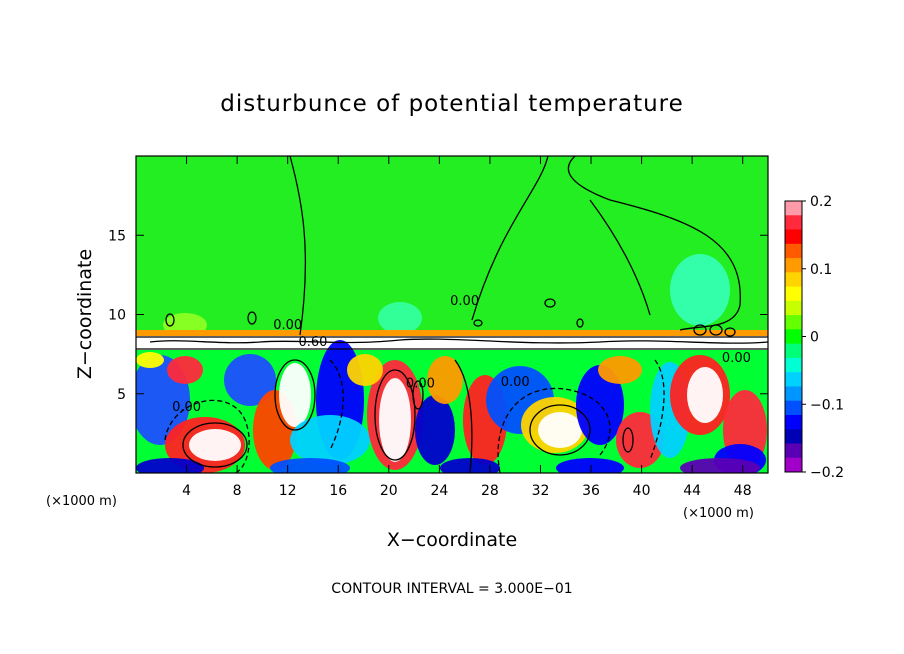 The image size is (904, 654). I want to click on colorbar-tick-label: −0.2, so click(827, 473).